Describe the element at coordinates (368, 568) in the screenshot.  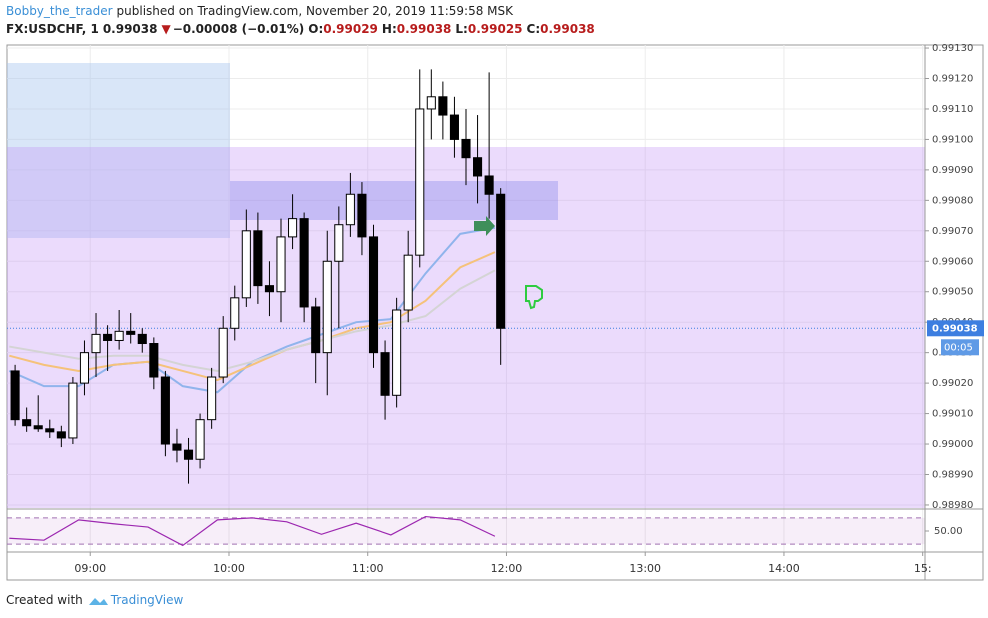
I see `x-tick-label: 11:00` at that location.